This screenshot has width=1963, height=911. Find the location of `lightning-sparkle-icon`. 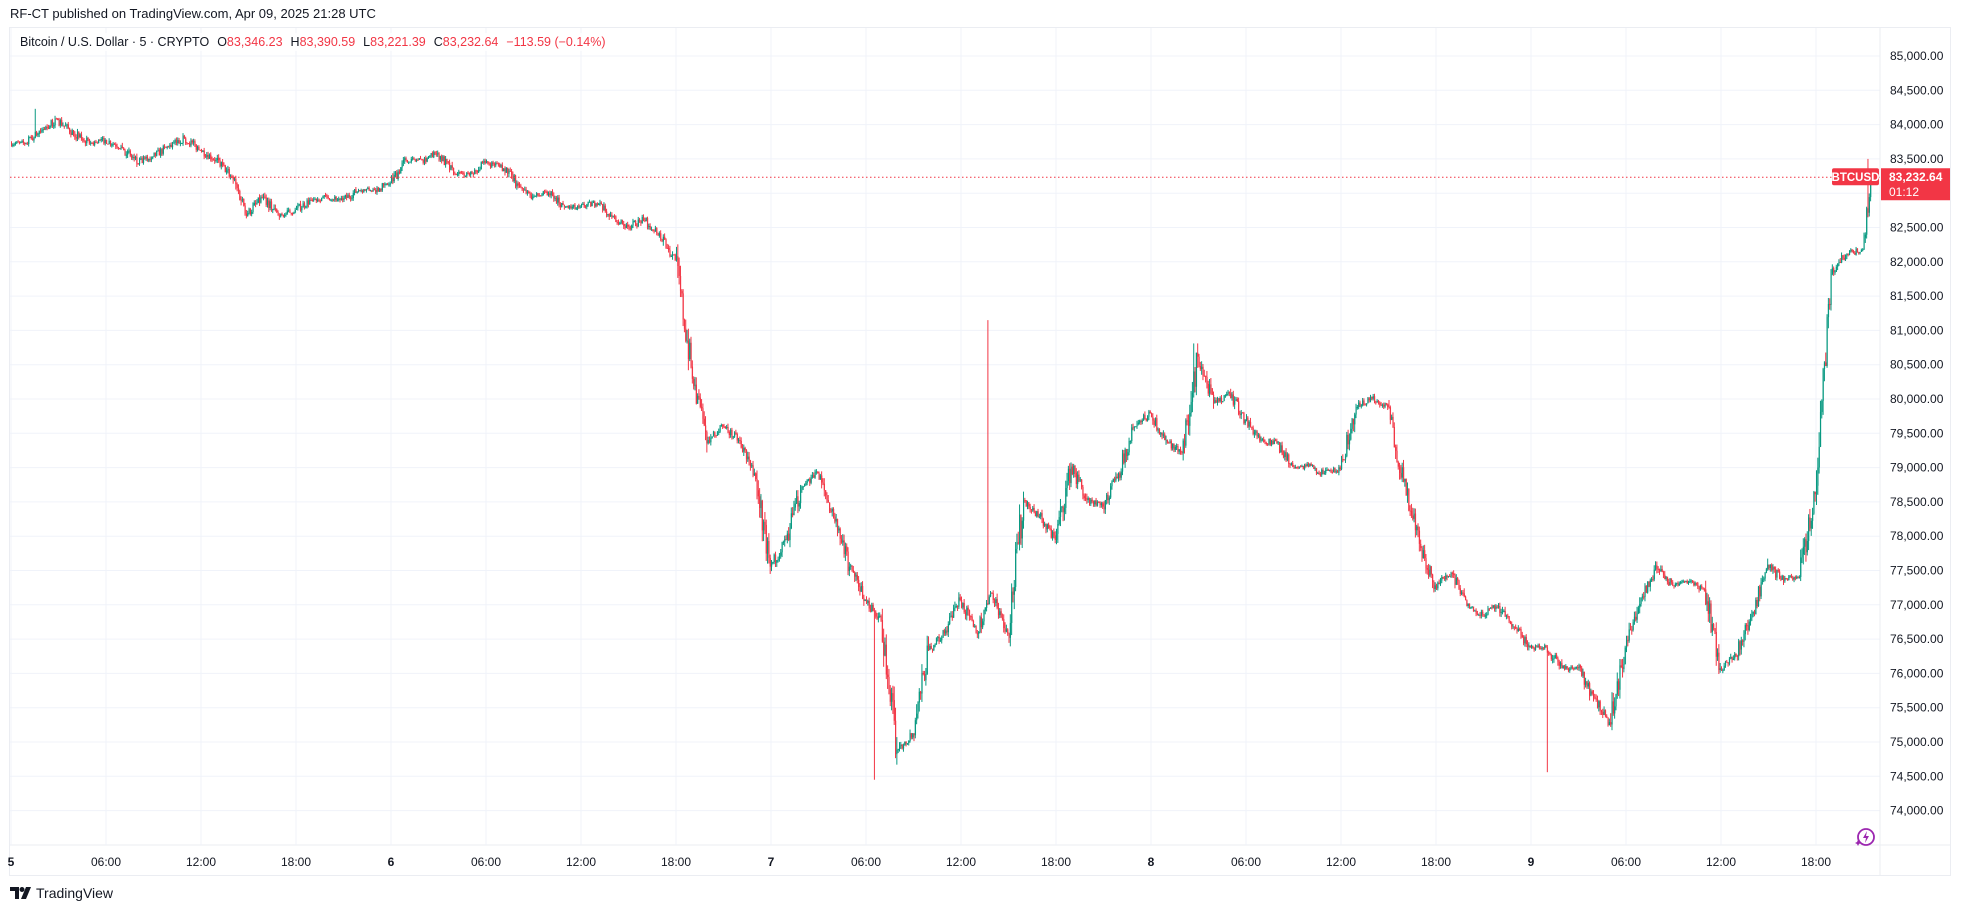

lightning-sparkle-icon is located at coordinates (1865, 837).